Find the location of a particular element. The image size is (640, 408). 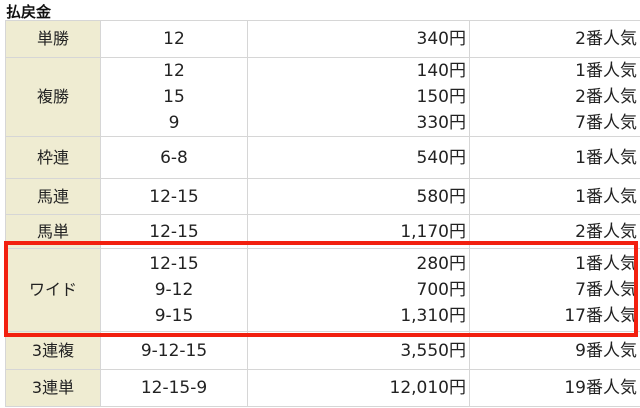

horse-numbers: 6-8 is located at coordinates (174, 157).